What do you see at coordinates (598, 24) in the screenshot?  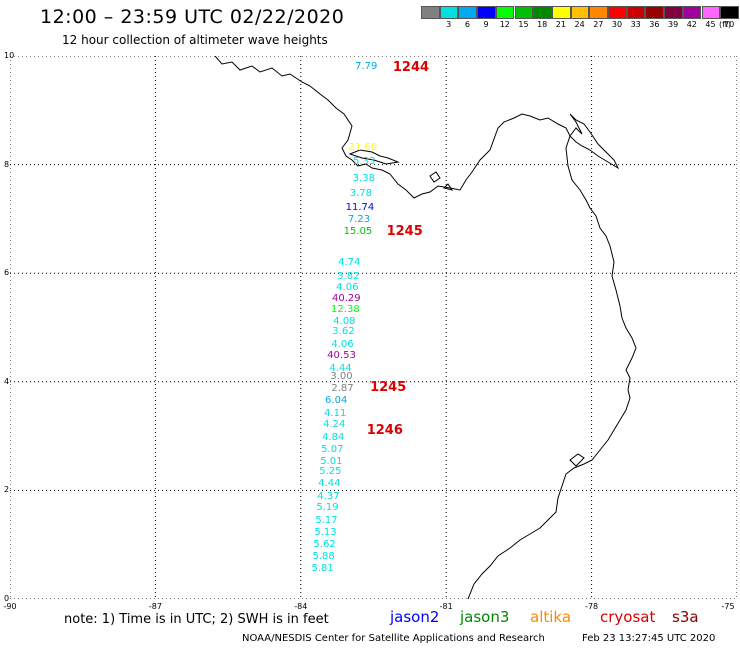 I see `color-scale-label: 27` at bounding box center [598, 24].